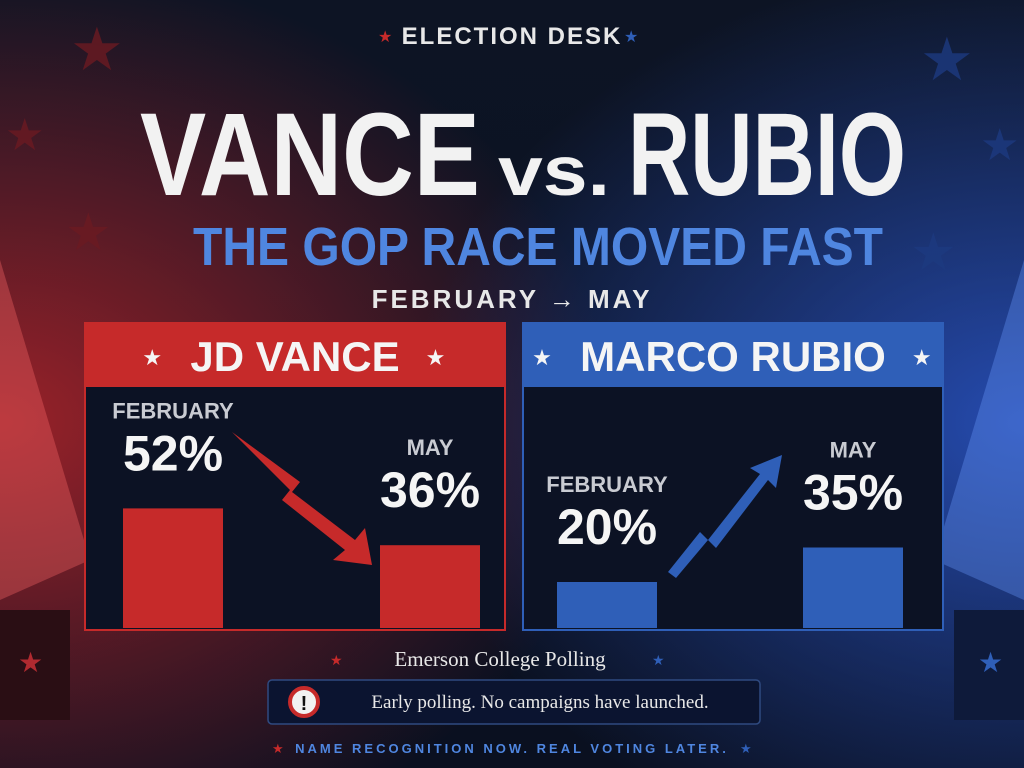  I want to click on podium-right, so click(989, 665).